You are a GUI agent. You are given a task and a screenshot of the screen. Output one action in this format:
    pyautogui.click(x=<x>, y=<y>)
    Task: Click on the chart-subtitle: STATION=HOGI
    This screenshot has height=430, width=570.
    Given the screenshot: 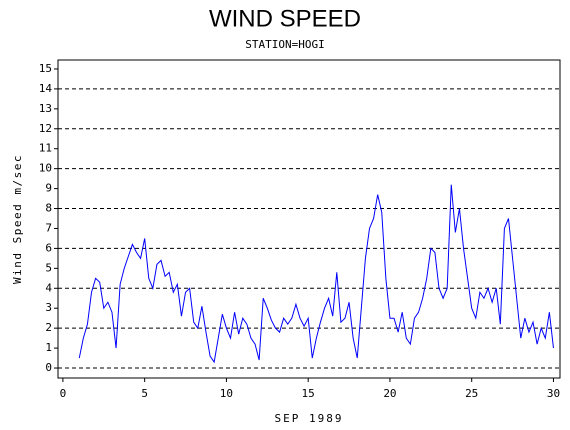 What is the action you would take?
    pyautogui.click(x=284, y=44)
    